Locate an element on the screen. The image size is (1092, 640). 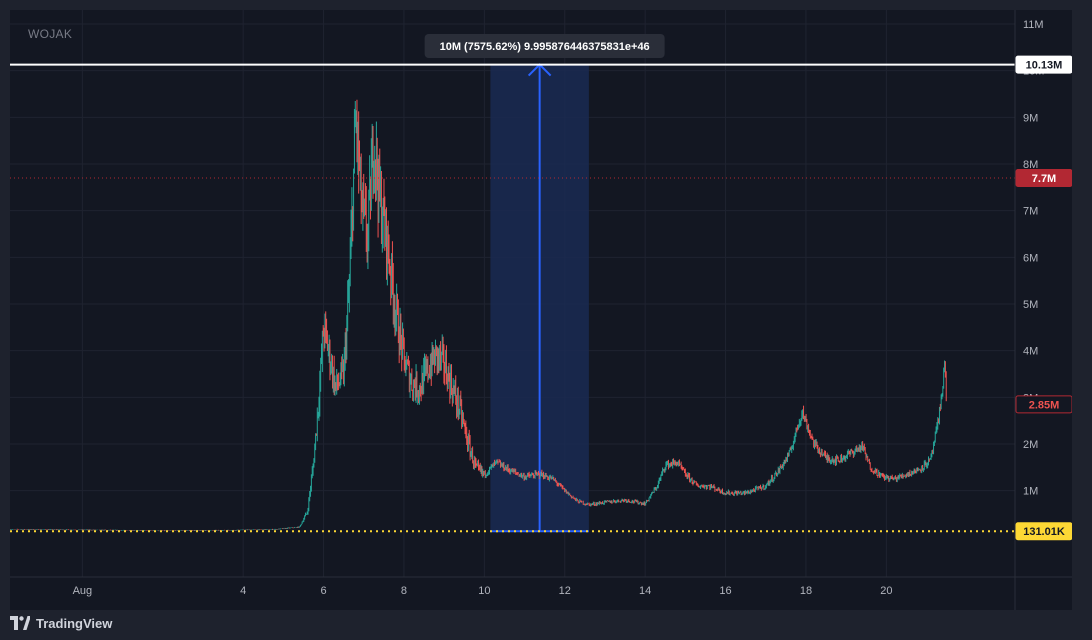
low-price-tag-bg is located at coordinates (1043, 531).